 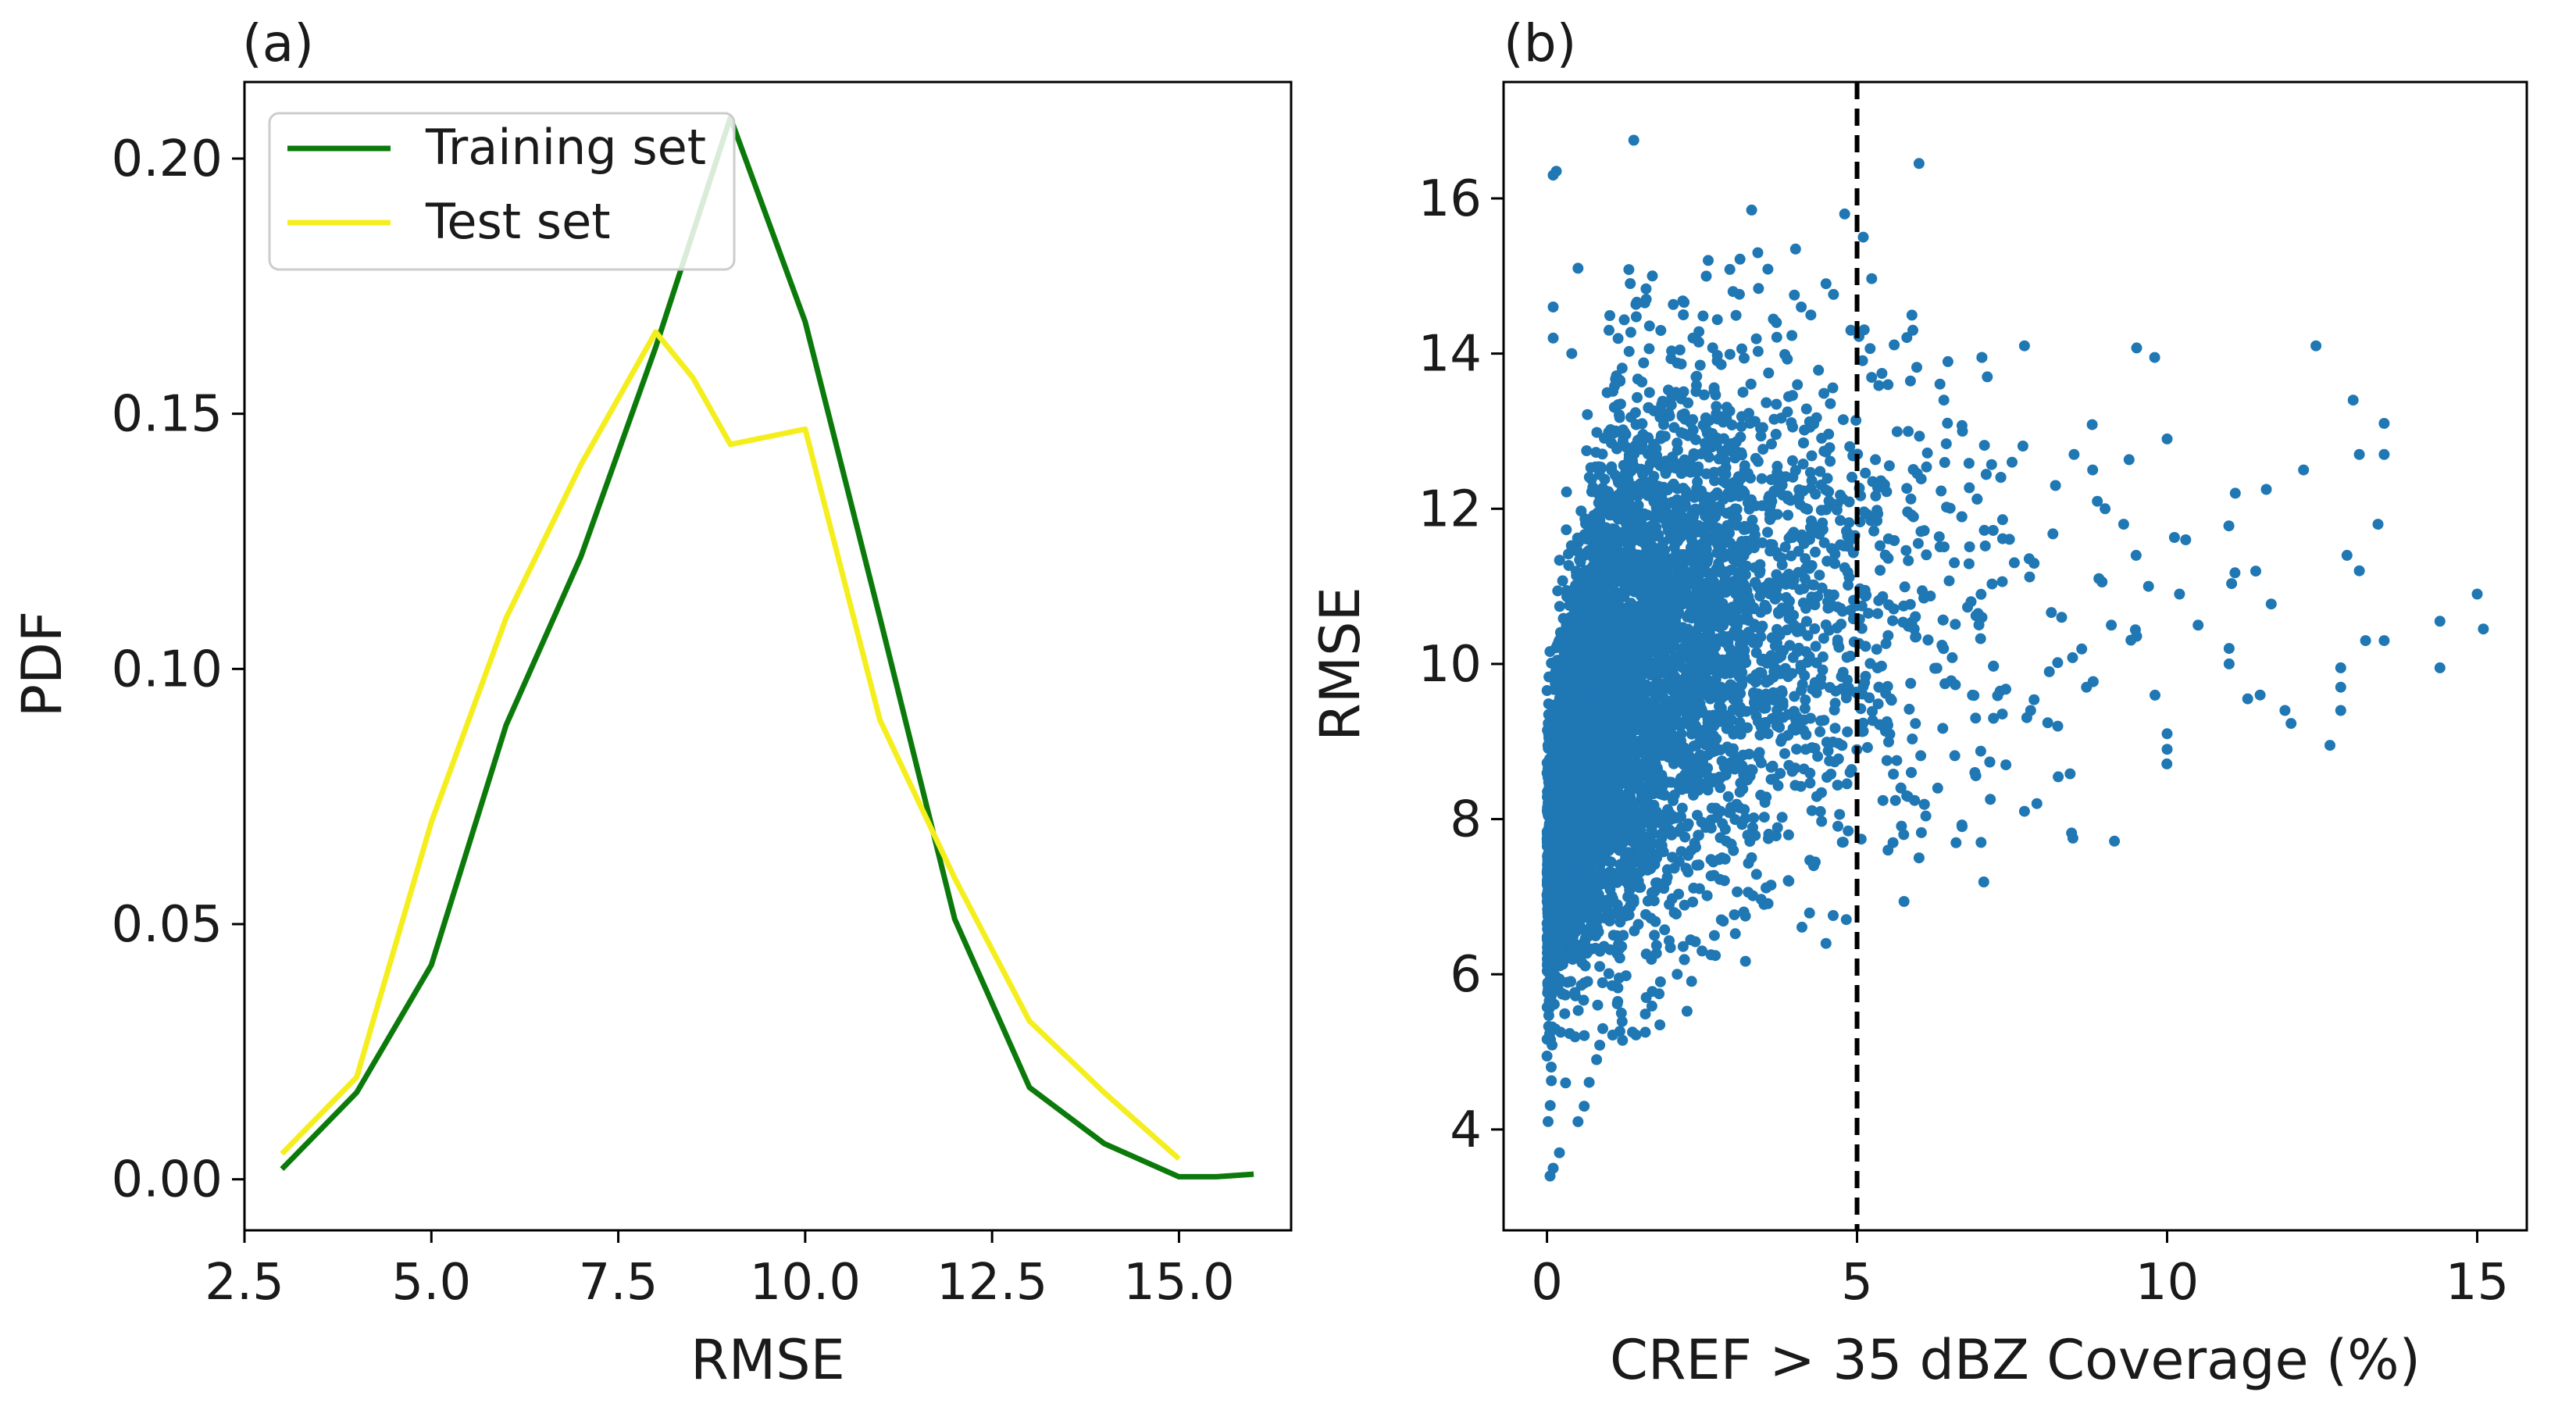 What do you see at coordinates (767, 1360) in the screenshot?
I see `a-x-axis-title: RMSE` at bounding box center [767, 1360].